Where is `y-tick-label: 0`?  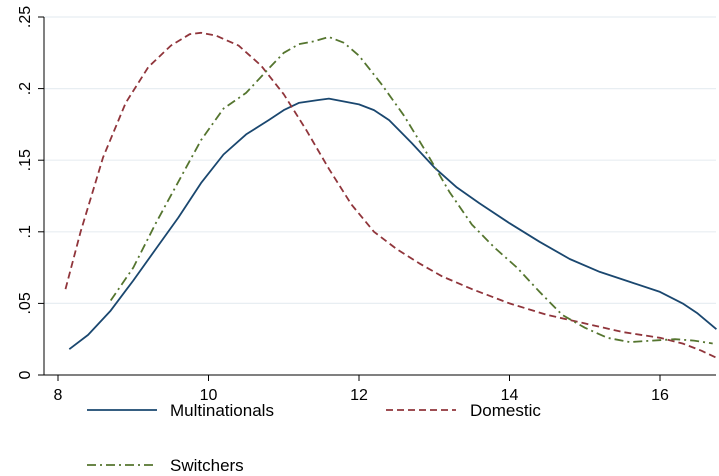
y-tick-label: 0 is located at coordinates (25, 374).